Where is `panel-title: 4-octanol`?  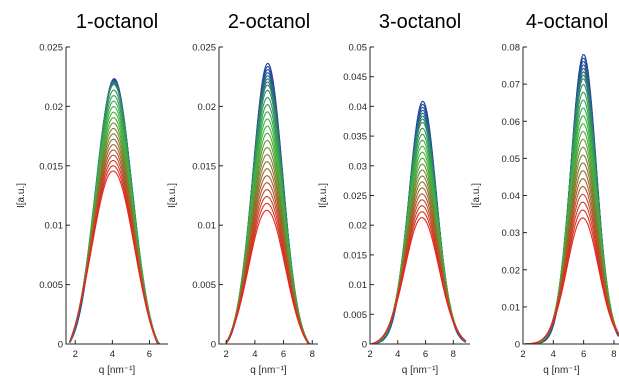 panel-title: 4-octanol is located at coordinates (567, 22).